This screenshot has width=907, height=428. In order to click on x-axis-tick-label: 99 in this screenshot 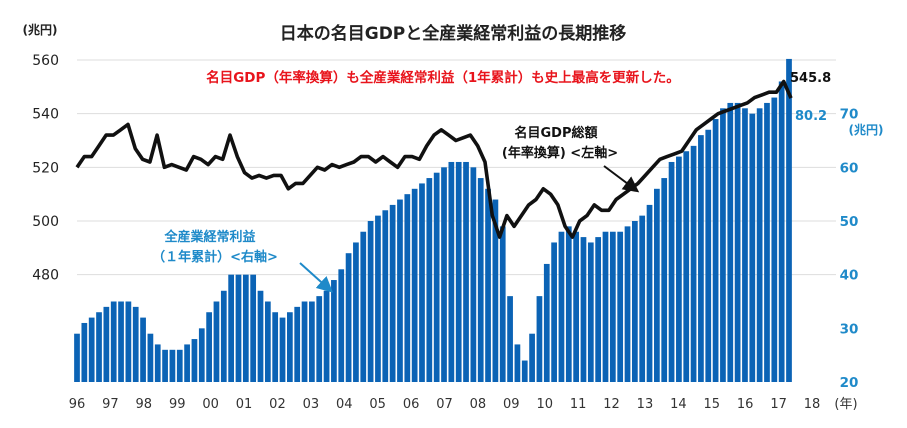, I will do `click(177, 404)`.